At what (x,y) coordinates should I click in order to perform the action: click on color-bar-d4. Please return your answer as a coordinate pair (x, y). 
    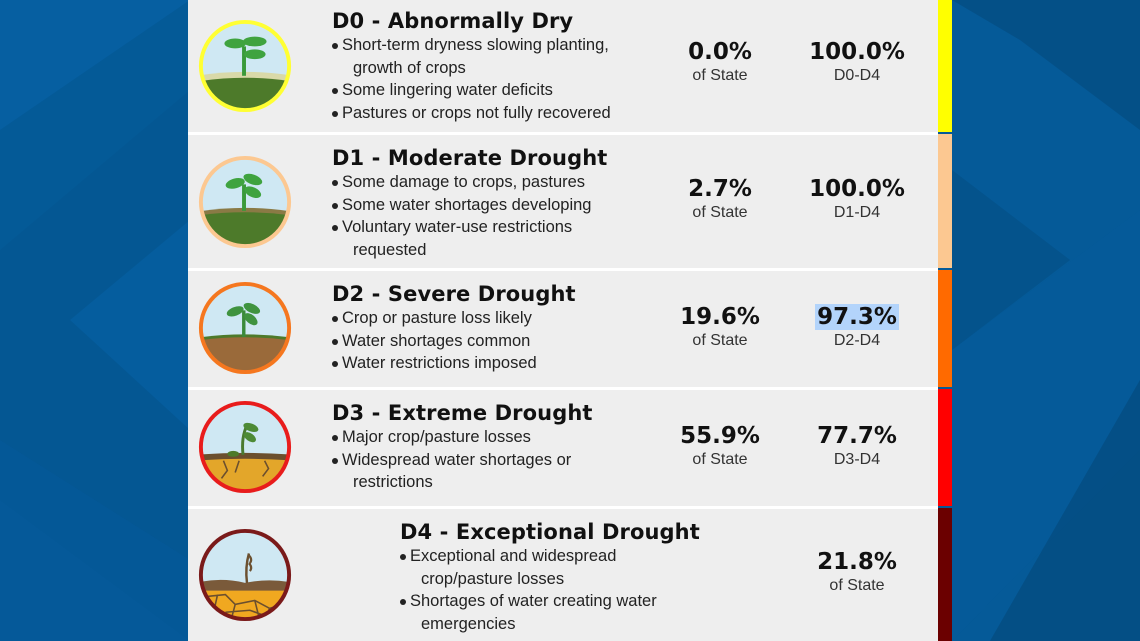
    Looking at the image, I should click on (945, 574).